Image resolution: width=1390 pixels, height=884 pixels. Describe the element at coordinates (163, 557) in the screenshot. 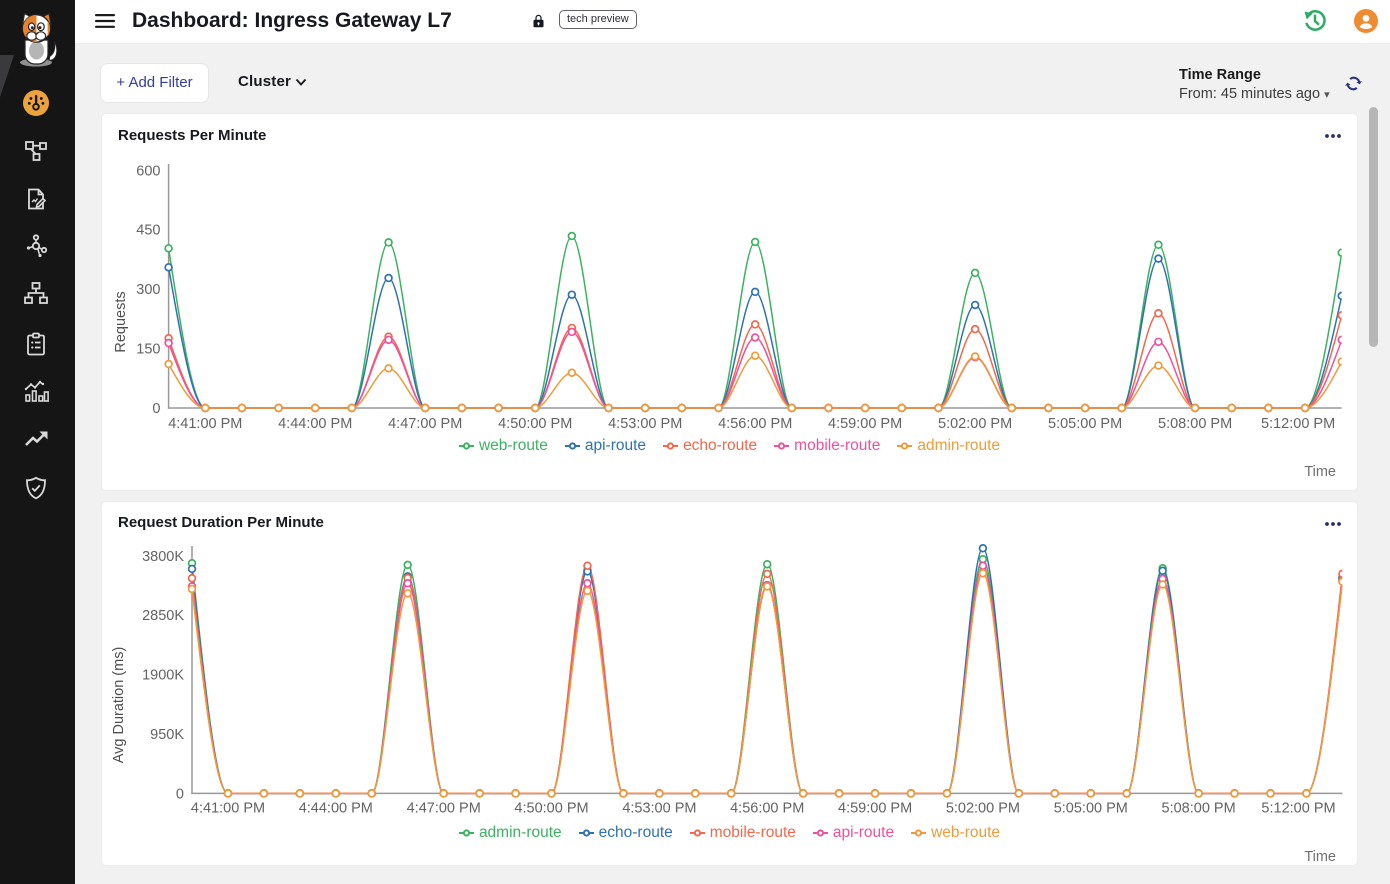

I see `svg-text: 3800K` at that location.